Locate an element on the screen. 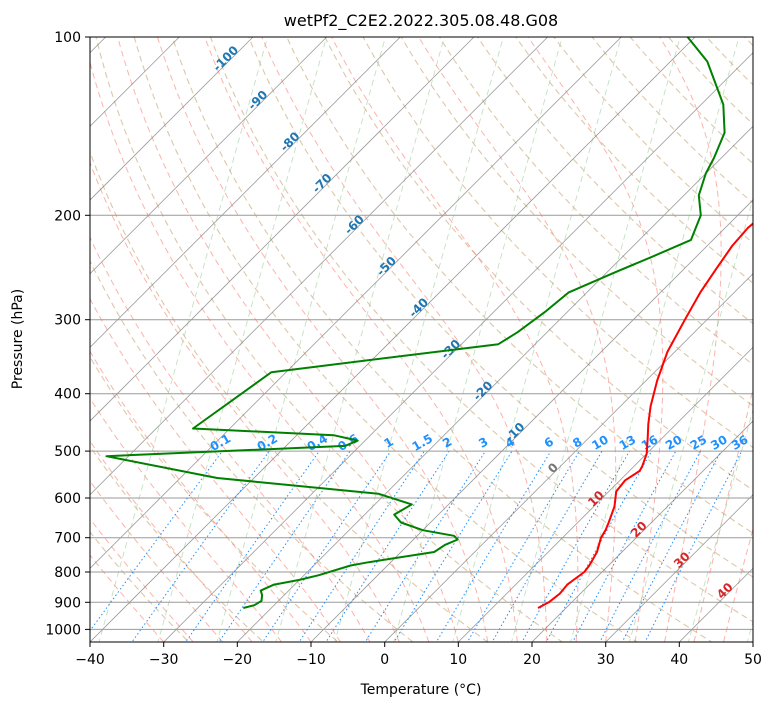 The height and width of the screenshot is (708, 775). y-tick-label: 700 is located at coordinates (67, 539).